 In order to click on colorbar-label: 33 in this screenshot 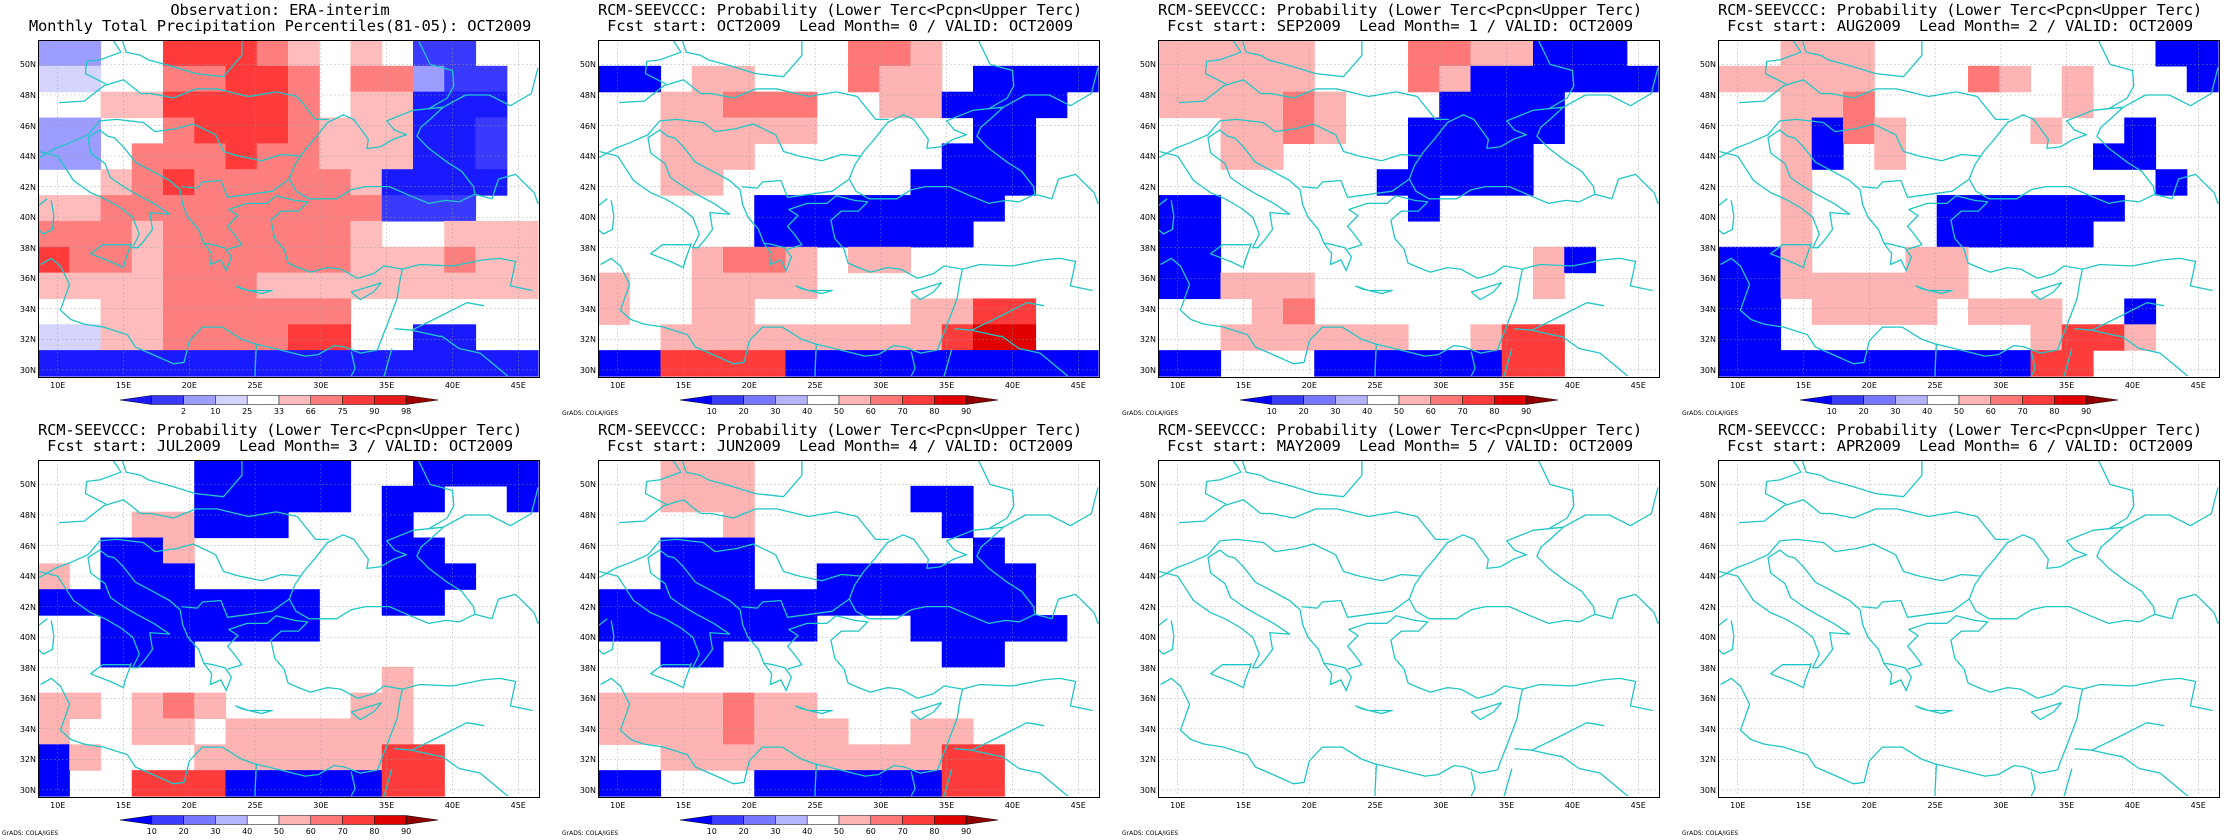, I will do `click(279, 411)`.